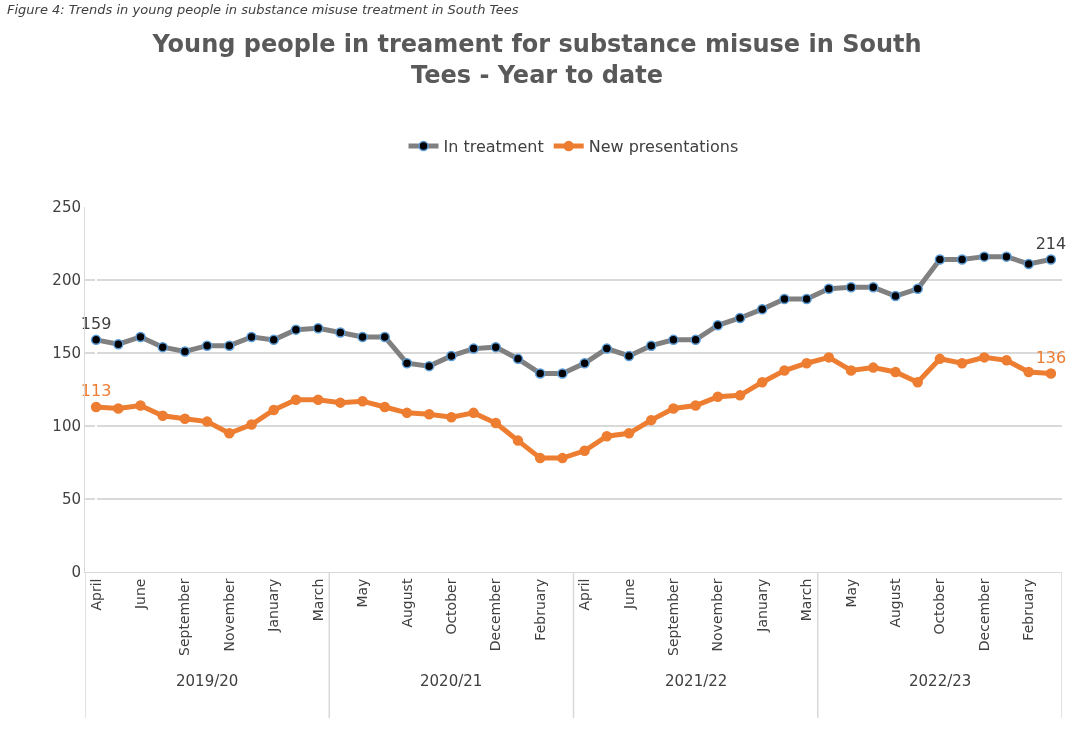  What do you see at coordinates (76, 572) in the screenshot?
I see `y-tick-label: 0` at bounding box center [76, 572].